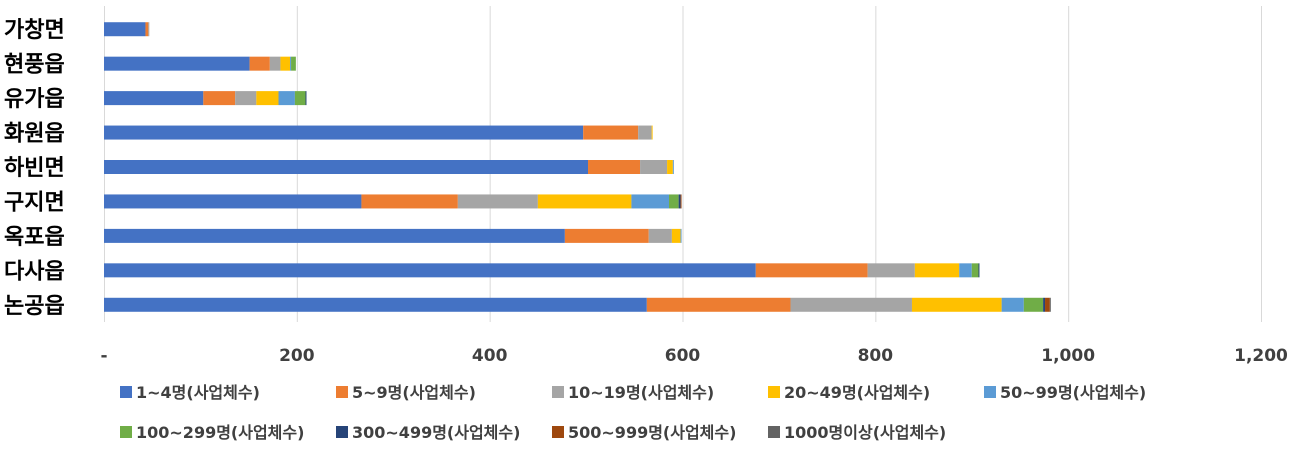  I want to click on legend-item: 10~19명(사업체수), so click(633, 392).